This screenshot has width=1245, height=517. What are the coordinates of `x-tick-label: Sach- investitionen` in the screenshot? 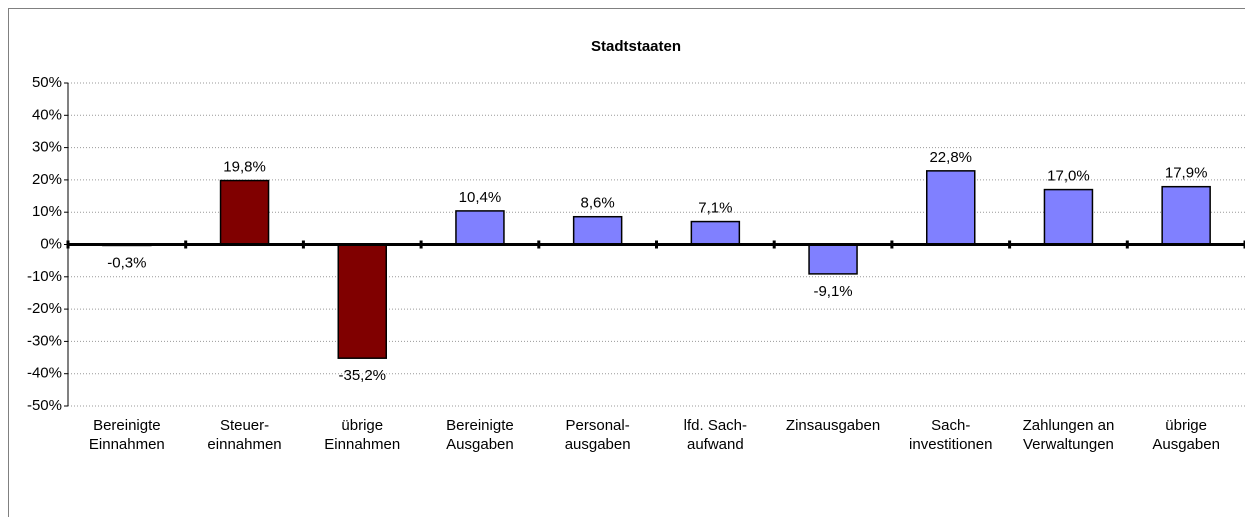 It's located at (951, 435).